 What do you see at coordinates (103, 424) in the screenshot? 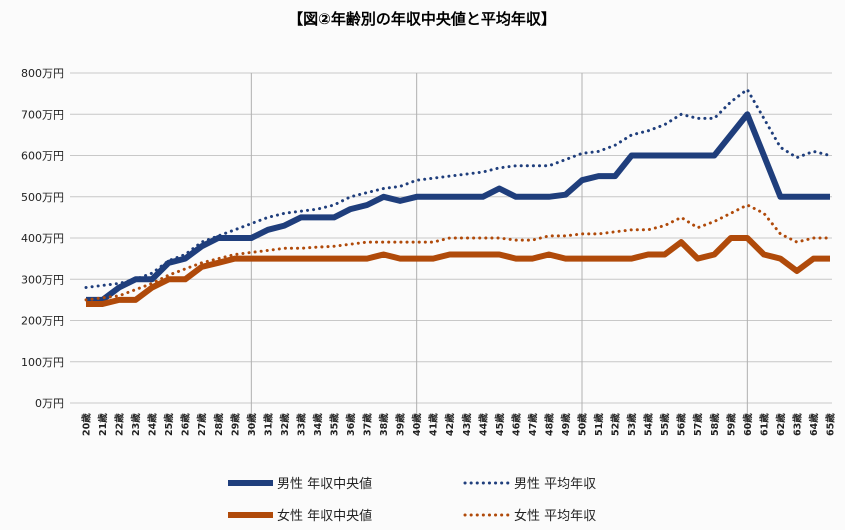
I see `x-tick-label: 21歳` at bounding box center [103, 424].